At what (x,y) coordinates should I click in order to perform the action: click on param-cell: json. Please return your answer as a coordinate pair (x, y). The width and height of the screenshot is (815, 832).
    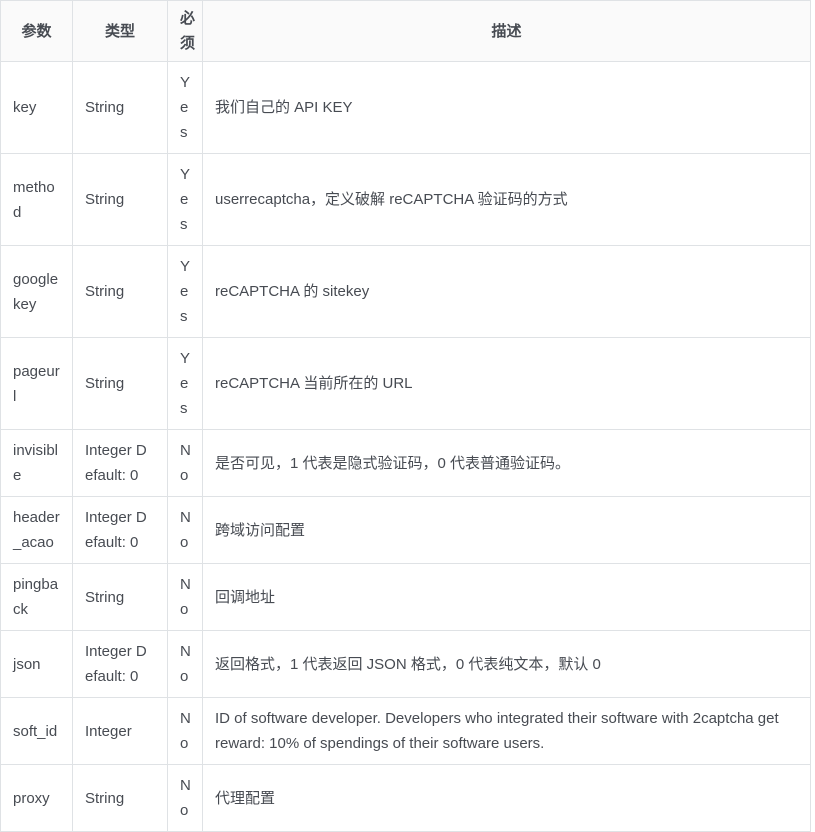
    Looking at the image, I should click on (36, 664).